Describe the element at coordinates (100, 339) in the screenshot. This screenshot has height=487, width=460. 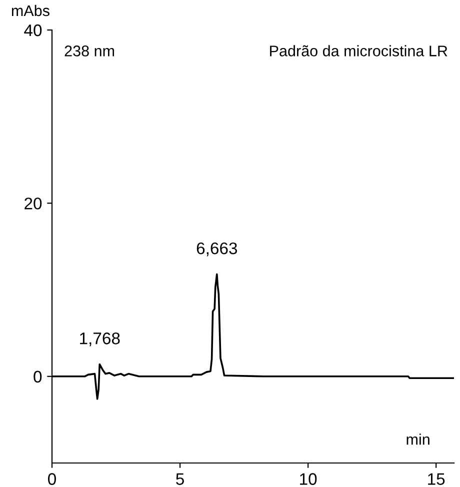
I see `annotation: 1,768` at that location.